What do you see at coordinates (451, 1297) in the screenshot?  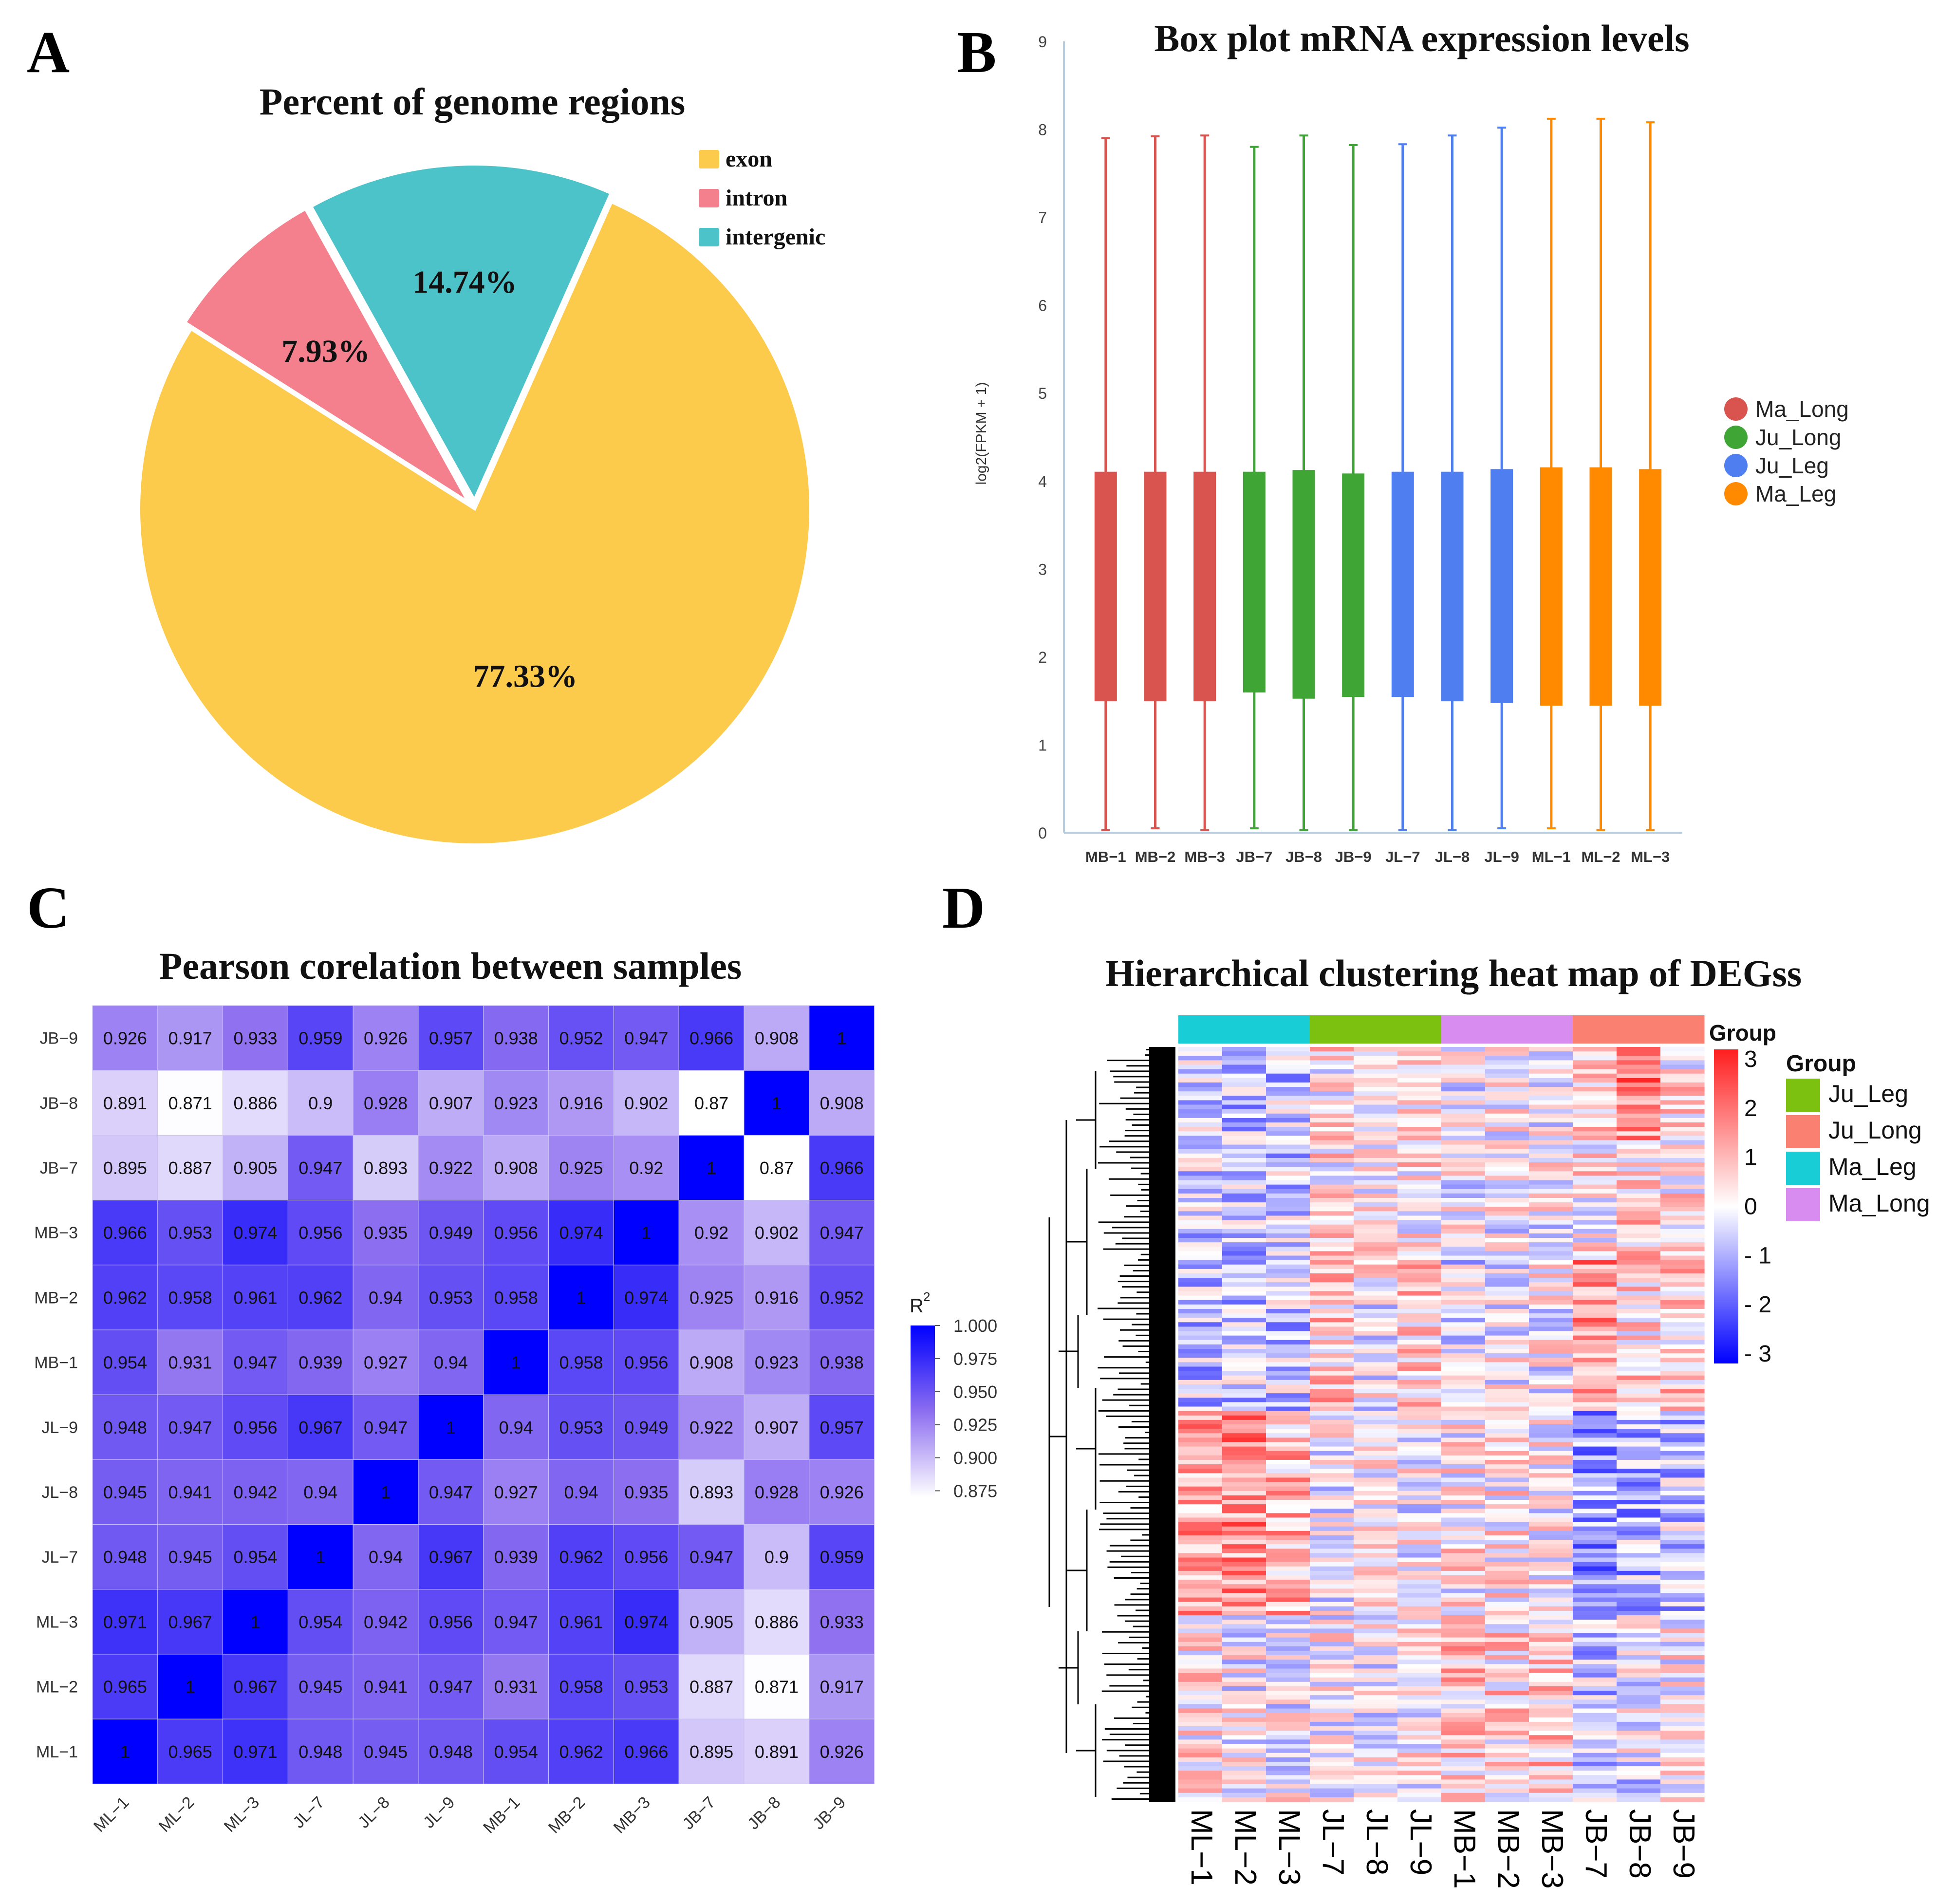 I see `corr-cell` at bounding box center [451, 1297].